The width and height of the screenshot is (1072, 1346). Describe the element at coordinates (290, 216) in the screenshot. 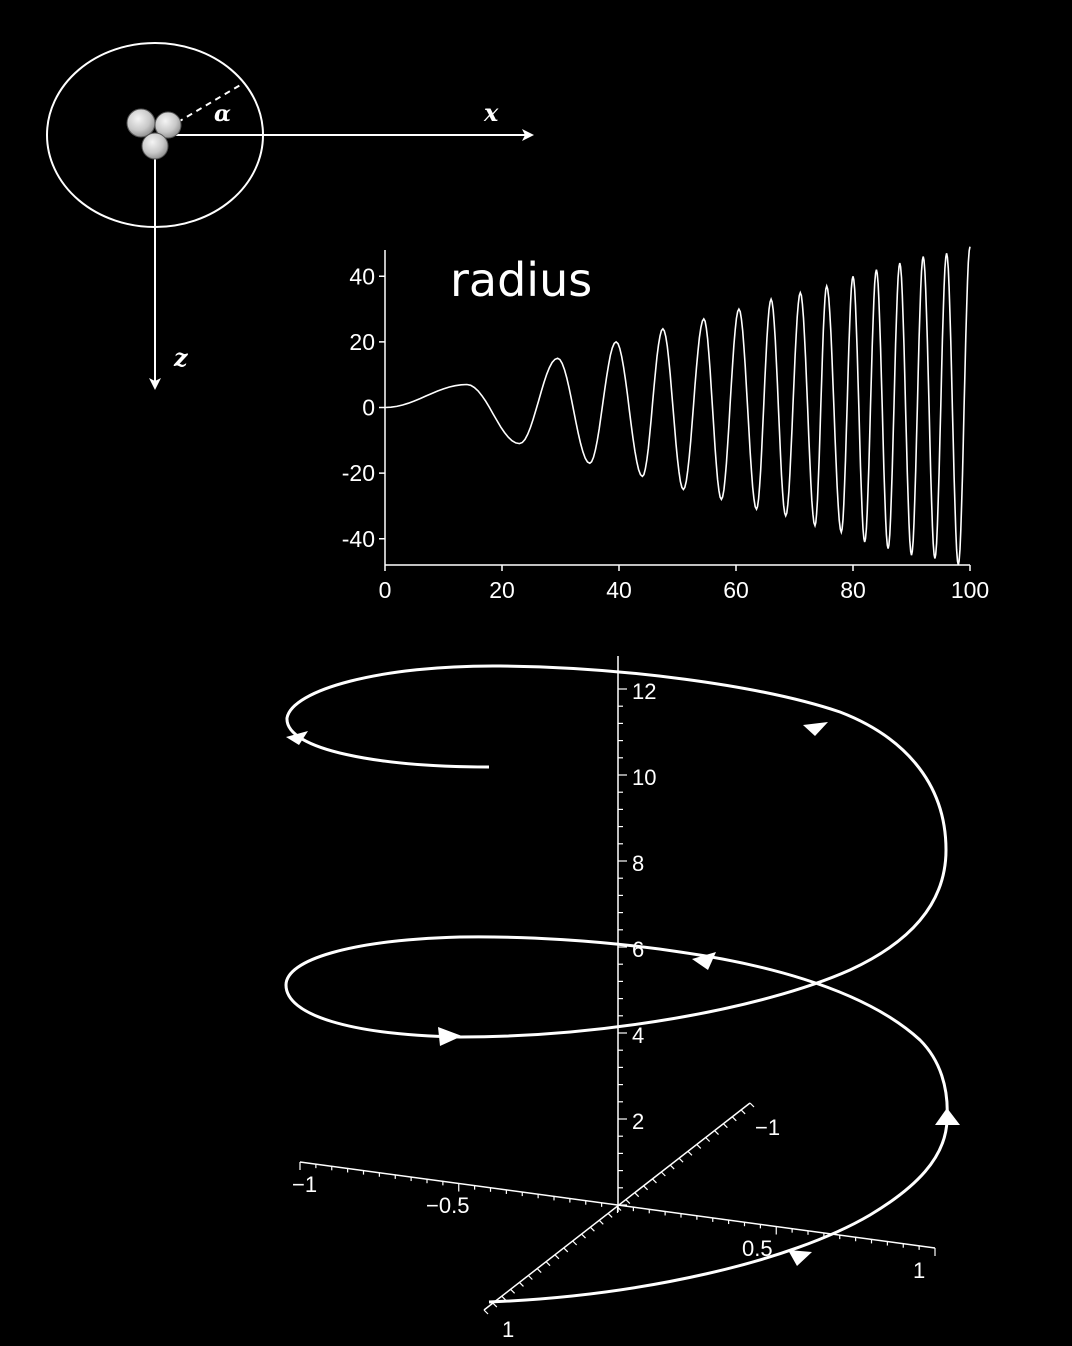

I see `nucleus-schematic: x z α` at that location.